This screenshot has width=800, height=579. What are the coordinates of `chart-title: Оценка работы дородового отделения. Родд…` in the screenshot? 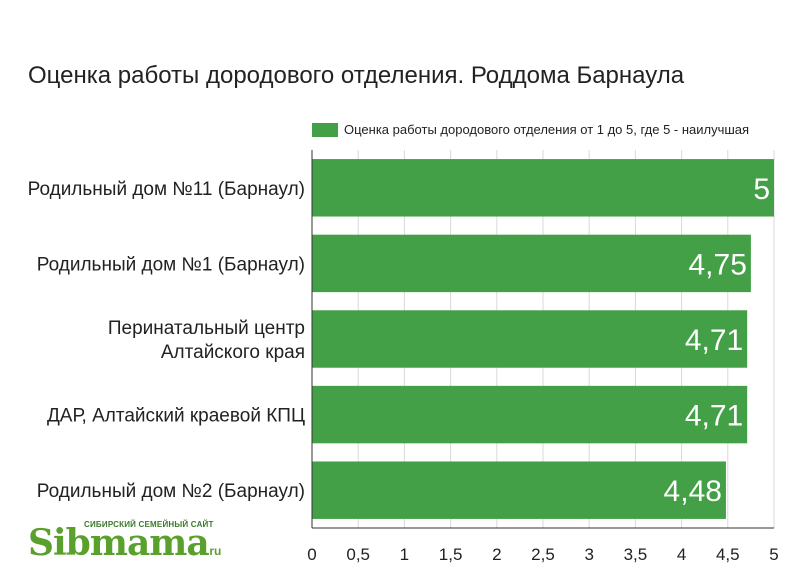 It's located at (356, 75).